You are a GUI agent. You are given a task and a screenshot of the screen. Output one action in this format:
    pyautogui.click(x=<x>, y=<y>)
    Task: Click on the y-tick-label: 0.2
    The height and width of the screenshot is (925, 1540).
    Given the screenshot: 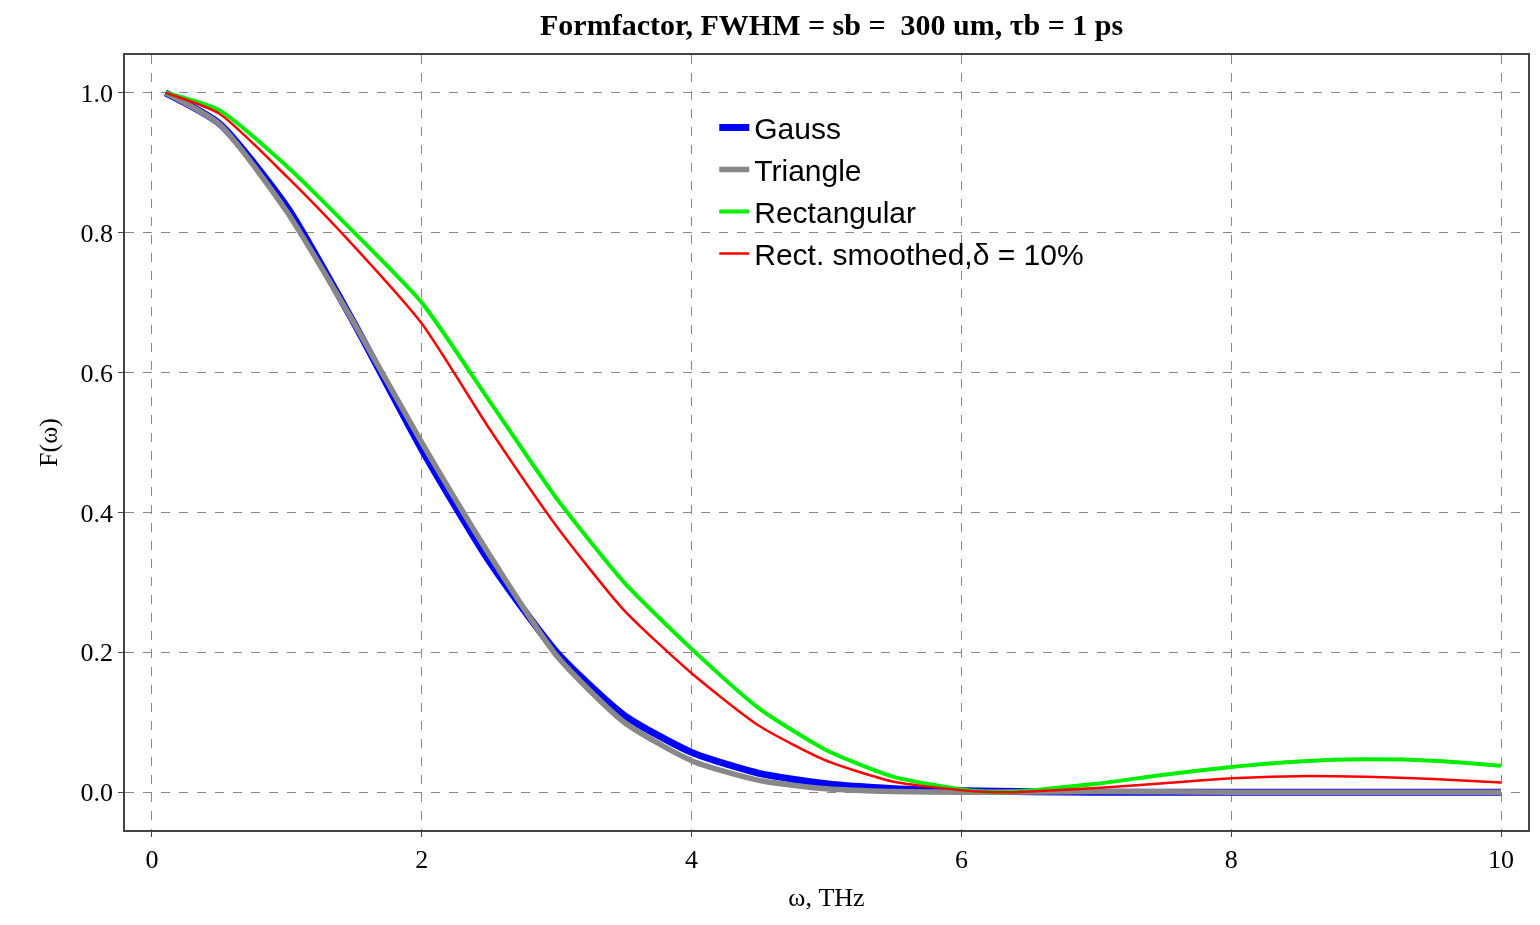 What is the action you would take?
    pyautogui.click(x=97, y=653)
    